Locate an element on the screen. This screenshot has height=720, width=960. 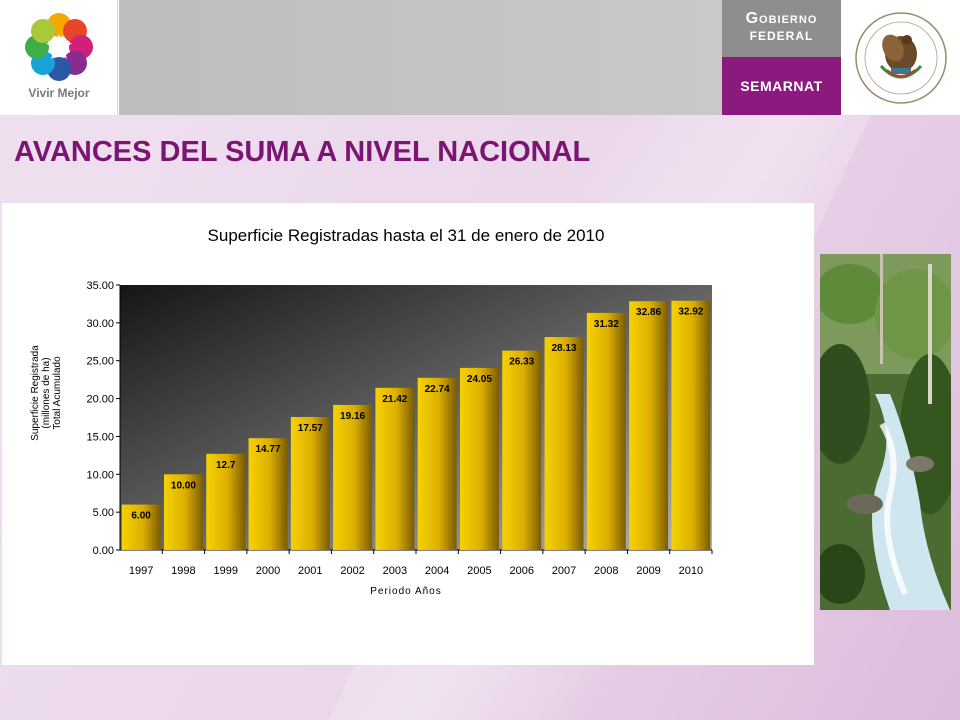
bar-value-label: 28.13 is located at coordinates (563, 348).